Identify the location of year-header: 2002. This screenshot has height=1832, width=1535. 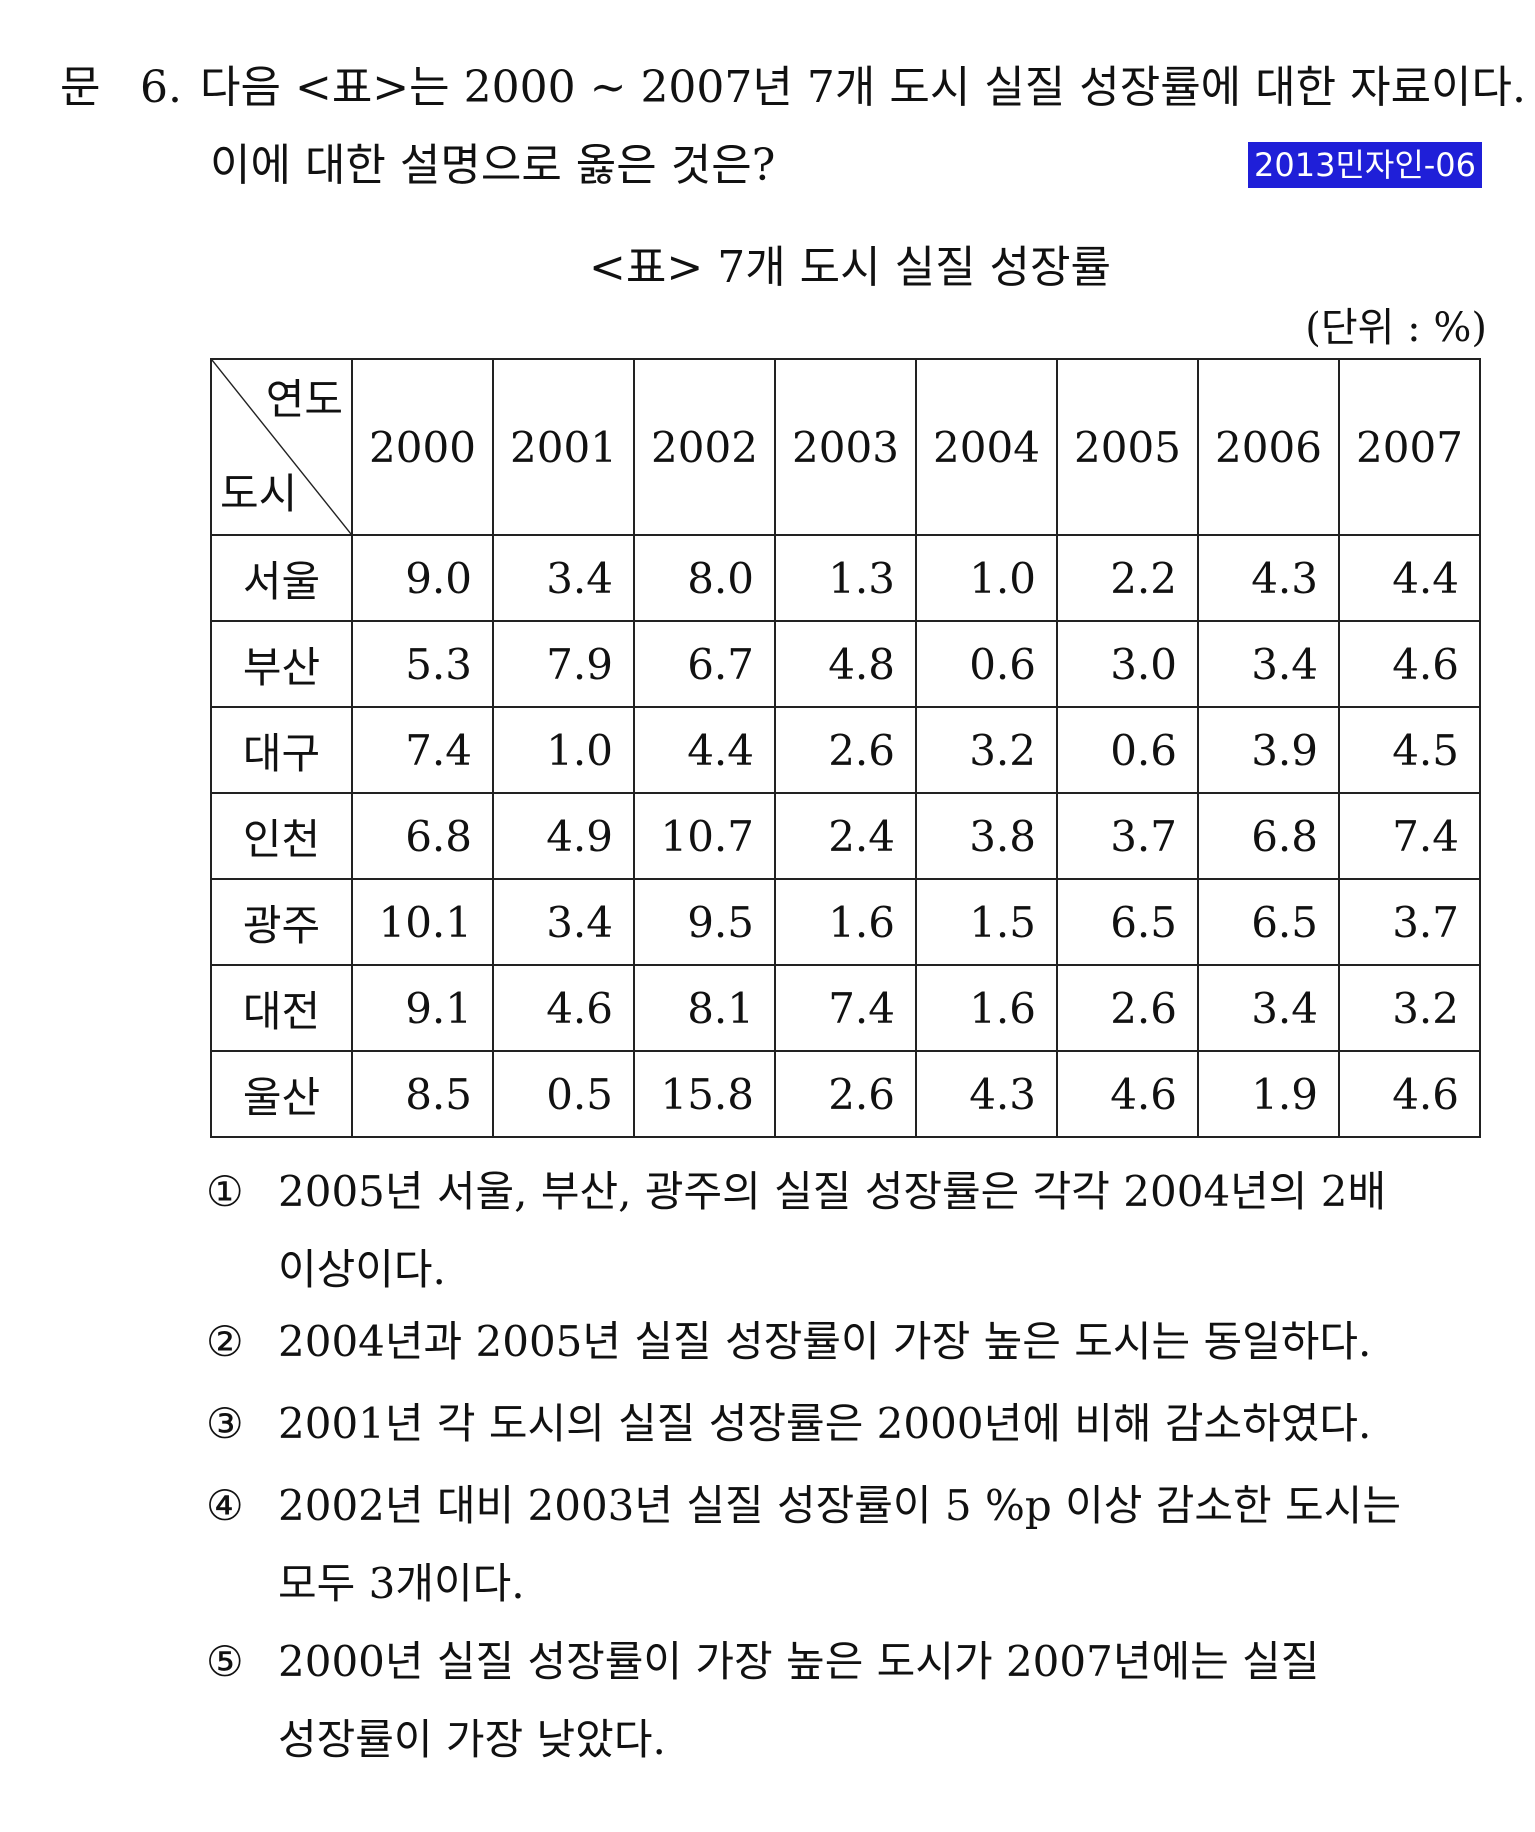
(704, 447).